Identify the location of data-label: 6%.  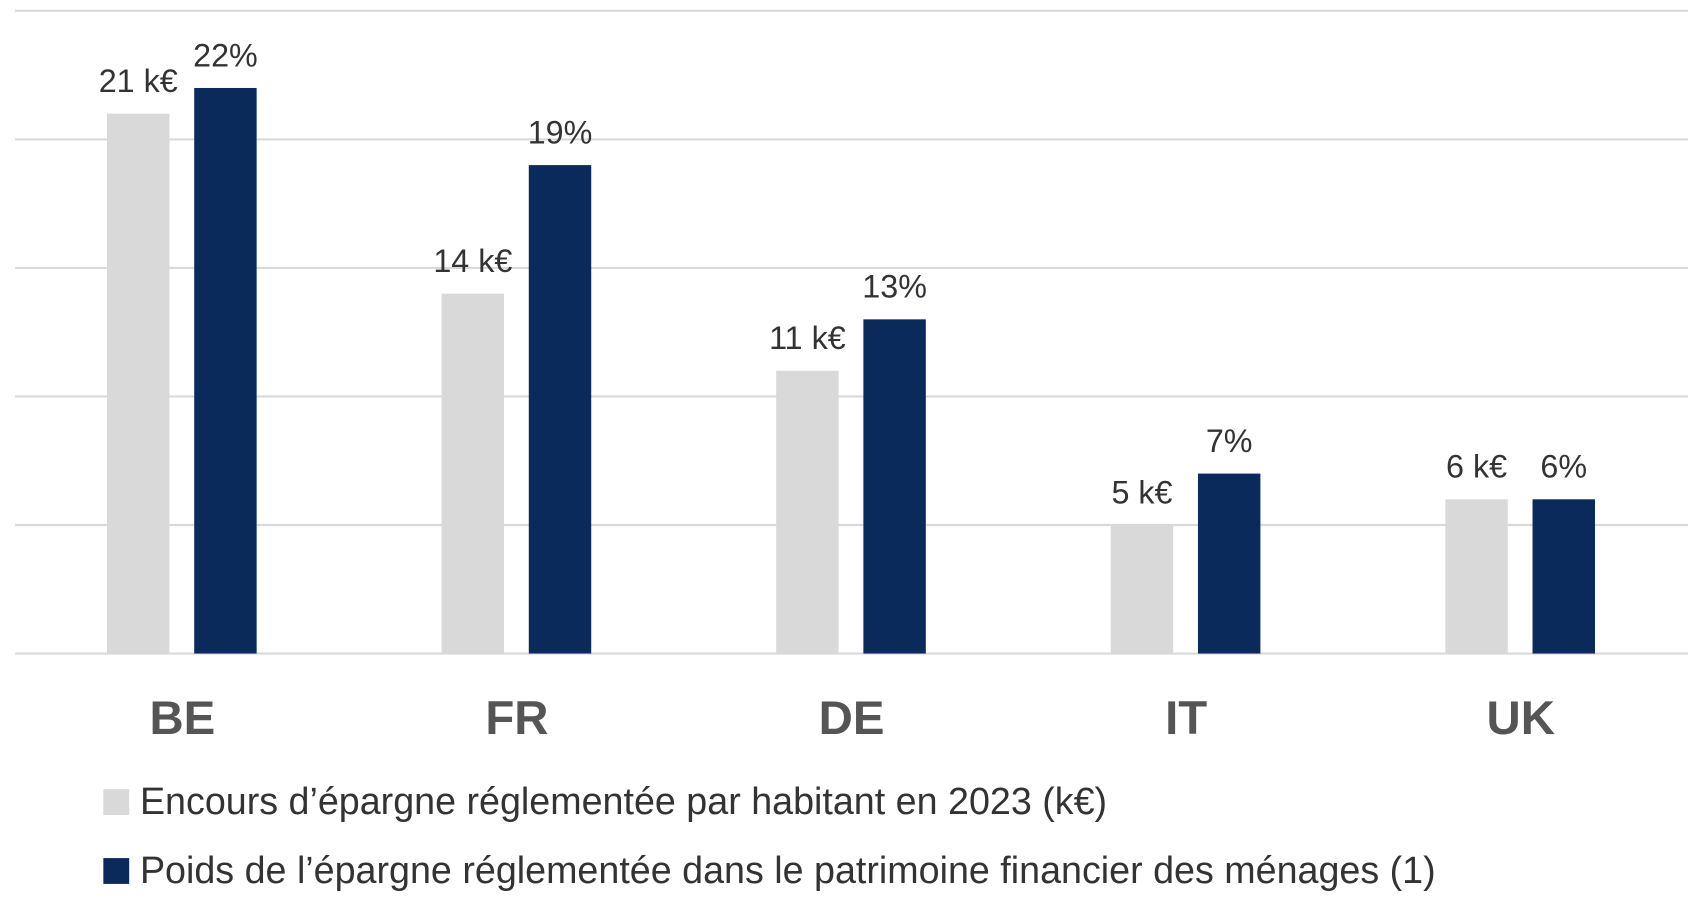
(1563, 467).